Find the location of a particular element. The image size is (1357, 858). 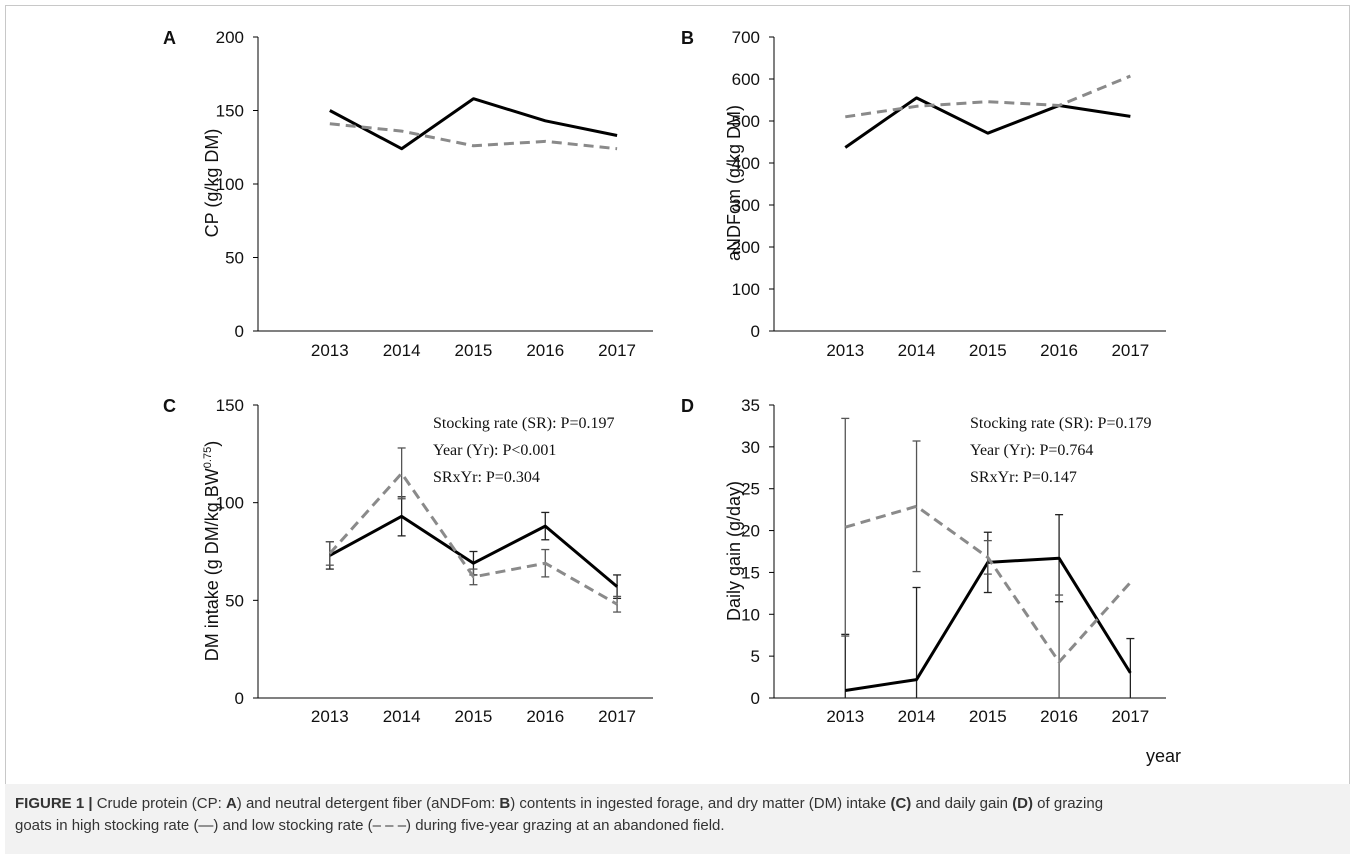

caption-text-2: ) and neutral detergent fiber (aNDFom: is located at coordinates (368, 803).